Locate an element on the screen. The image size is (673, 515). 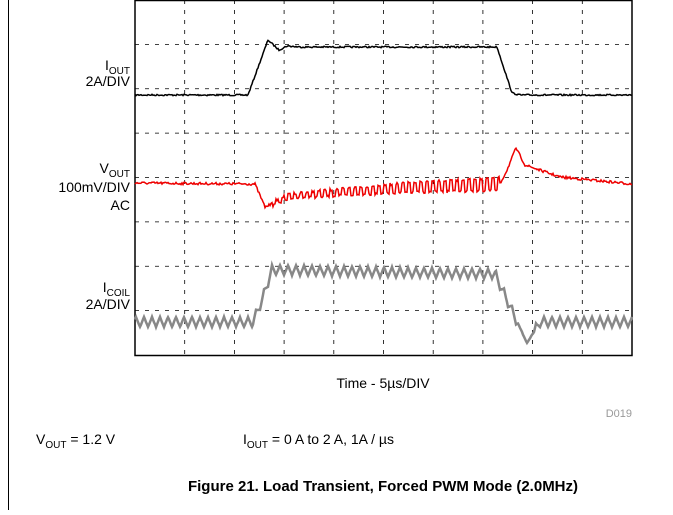
vout-trace is located at coordinates (383, 178).